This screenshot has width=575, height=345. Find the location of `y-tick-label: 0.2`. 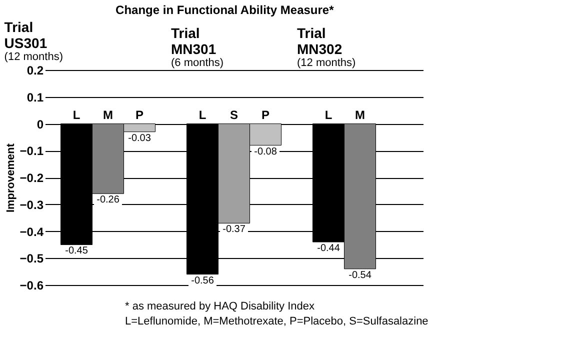

y-tick-label: 0.2 is located at coordinates (35, 71).